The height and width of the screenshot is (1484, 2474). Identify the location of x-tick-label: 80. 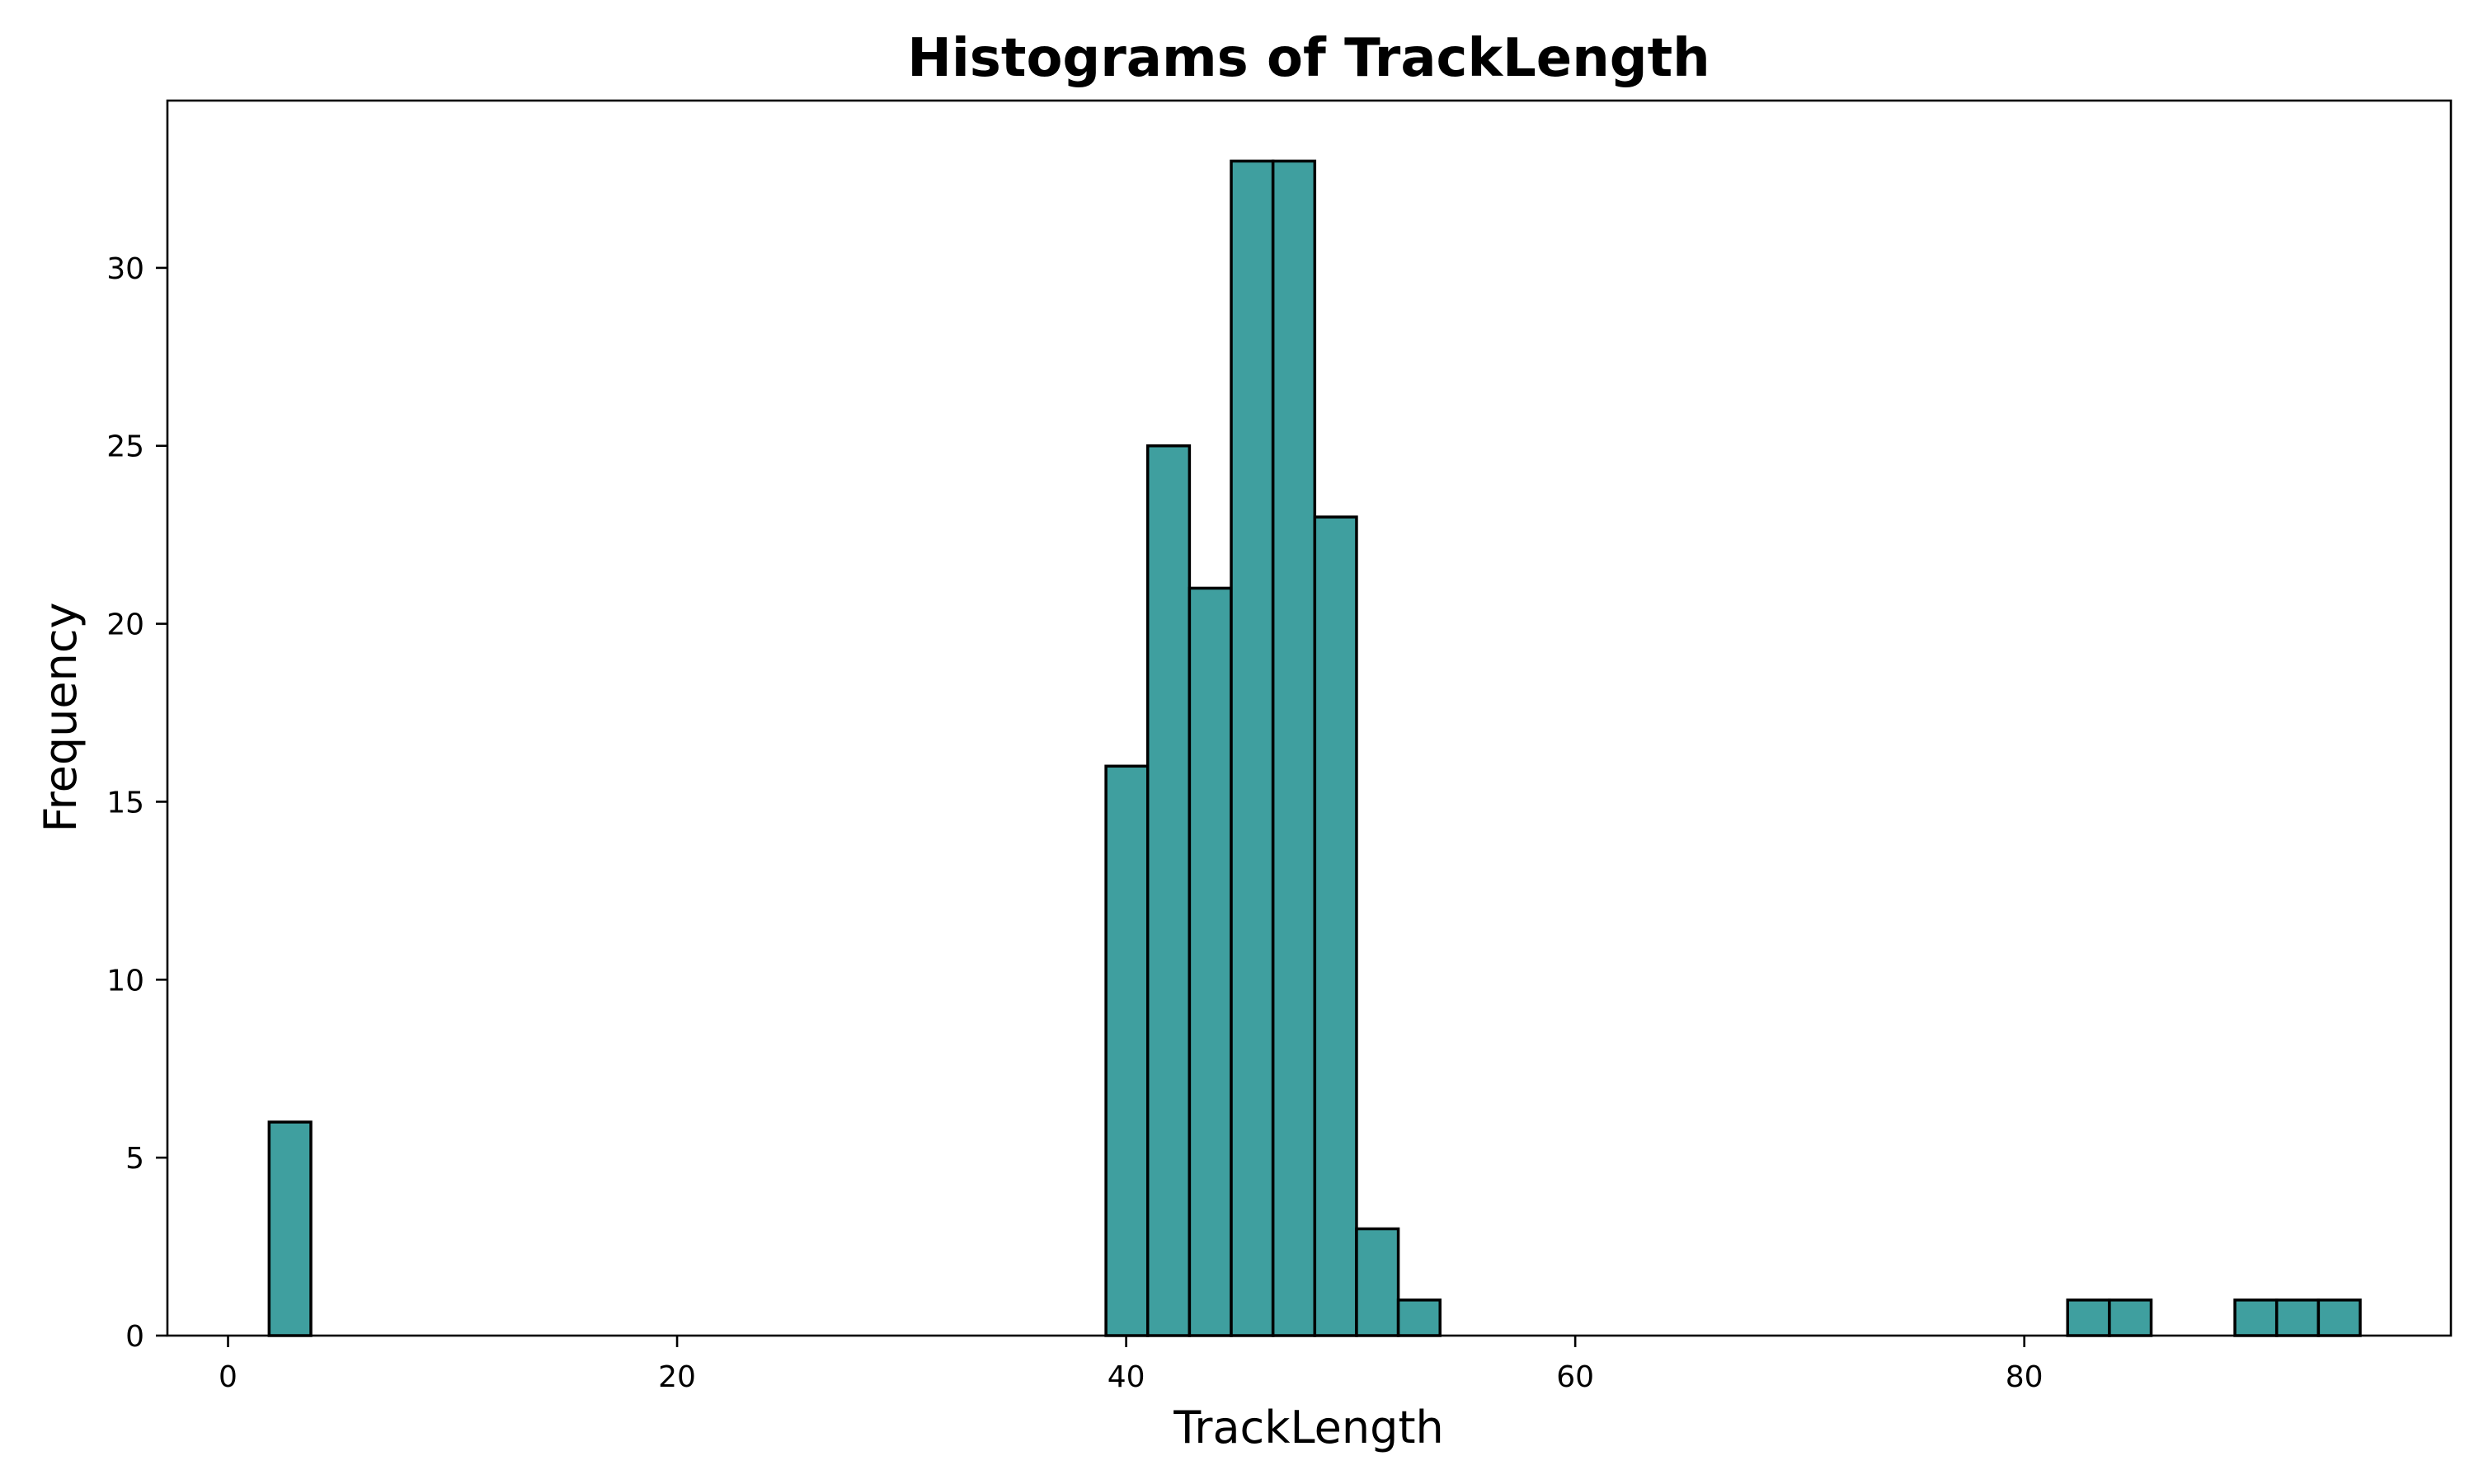
(2025, 1377).